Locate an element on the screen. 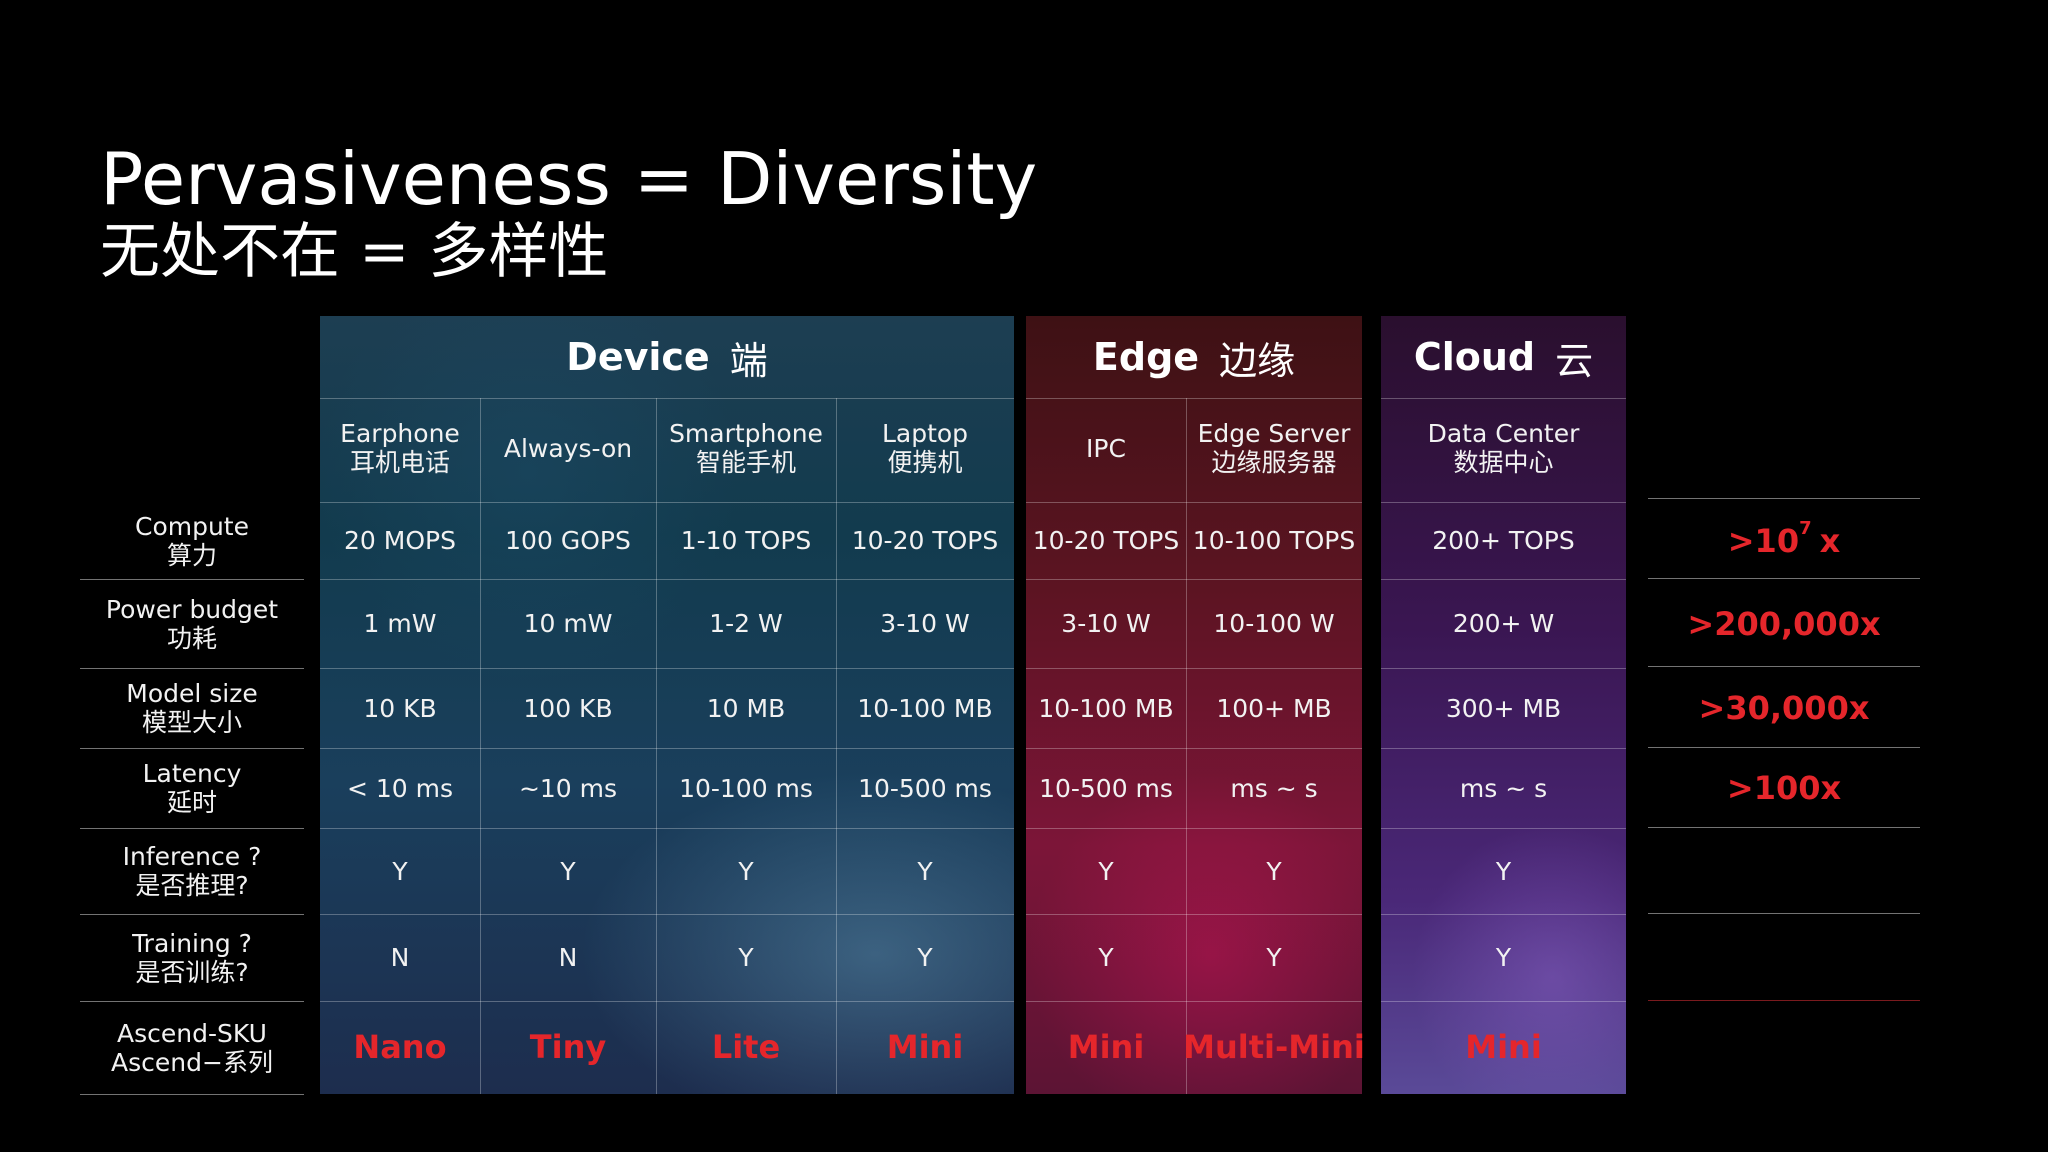 This screenshot has height=1152, width=2048. row-label-zh: 模型大小 is located at coordinates (191, 722).